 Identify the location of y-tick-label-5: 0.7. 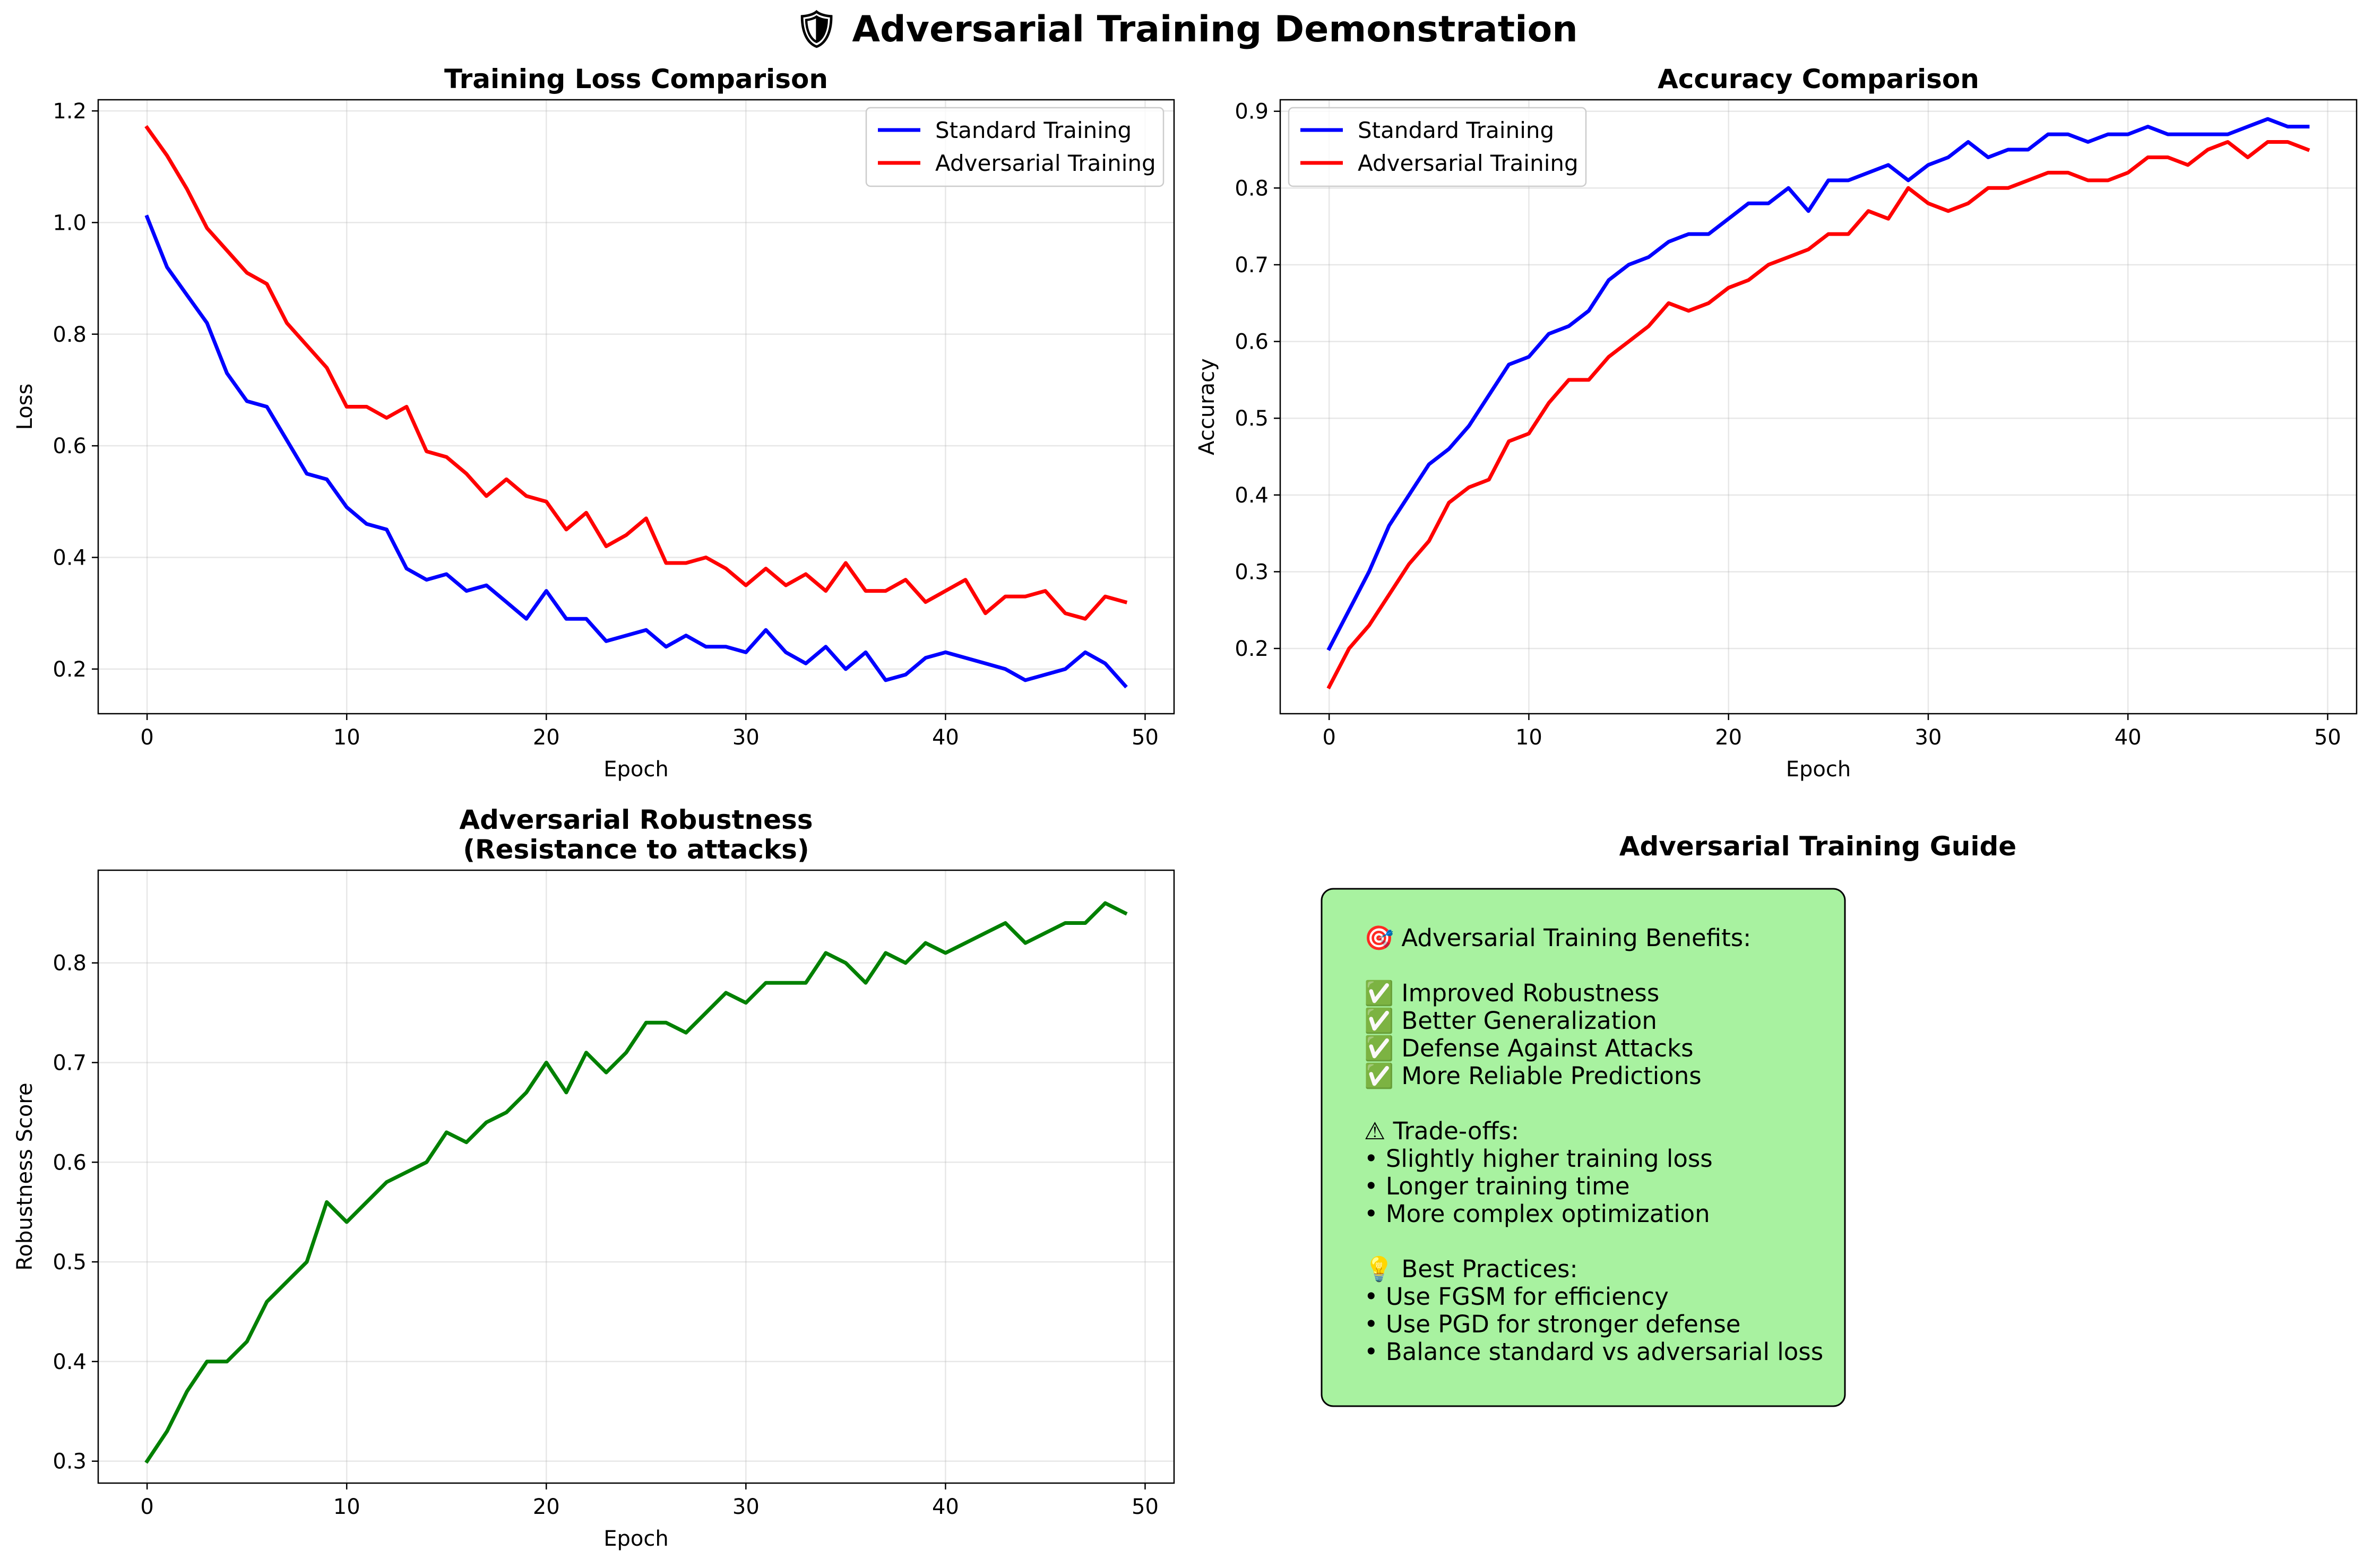
(1252, 265).